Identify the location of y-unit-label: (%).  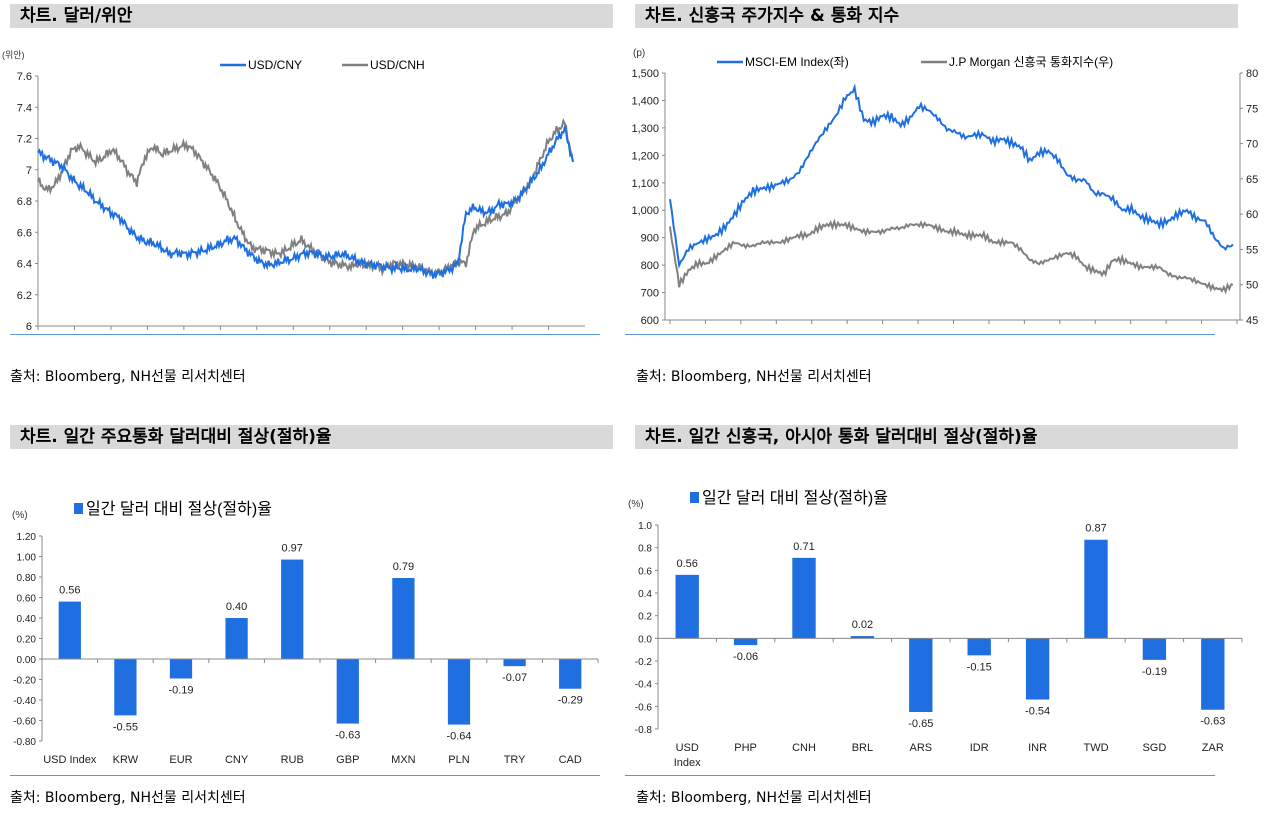
(20, 515).